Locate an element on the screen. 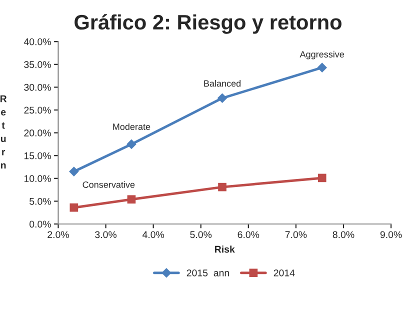  x-tick-label: 6.0% is located at coordinates (249, 234).